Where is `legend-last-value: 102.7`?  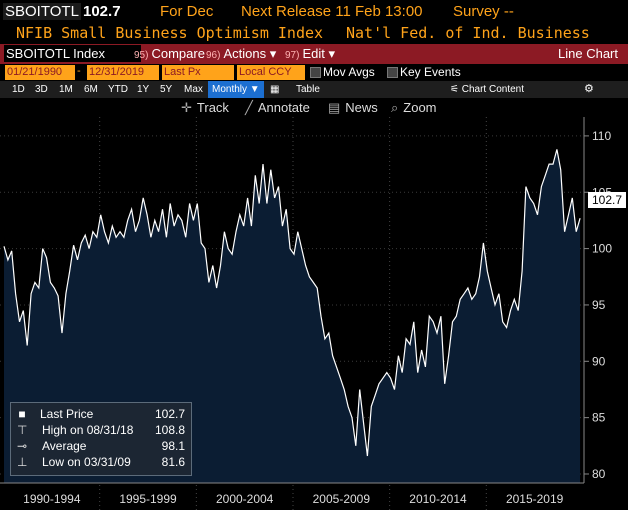
legend-last-value: 102.7 is located at coordinates (169, 414).